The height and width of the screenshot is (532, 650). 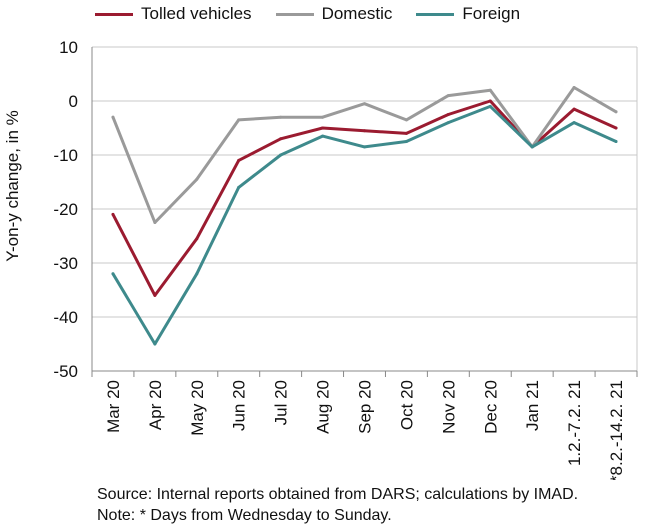 What do you see at coordinates (197, 408) in the screenshot?
I see `x-tick-label: May 20` at bounding box center [197, 408].